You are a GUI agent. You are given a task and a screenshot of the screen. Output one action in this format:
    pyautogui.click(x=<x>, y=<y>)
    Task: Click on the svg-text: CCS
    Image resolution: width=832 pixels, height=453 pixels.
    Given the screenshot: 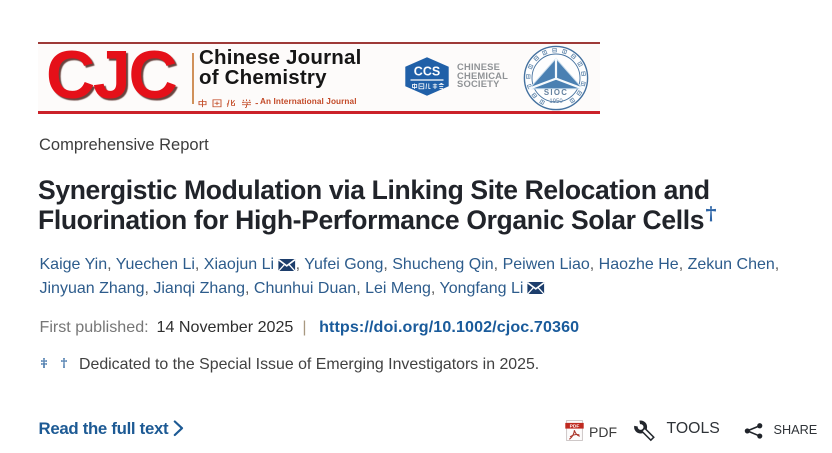 What is the action you would take?
    pyautogui.click(x=427, y=72)
    